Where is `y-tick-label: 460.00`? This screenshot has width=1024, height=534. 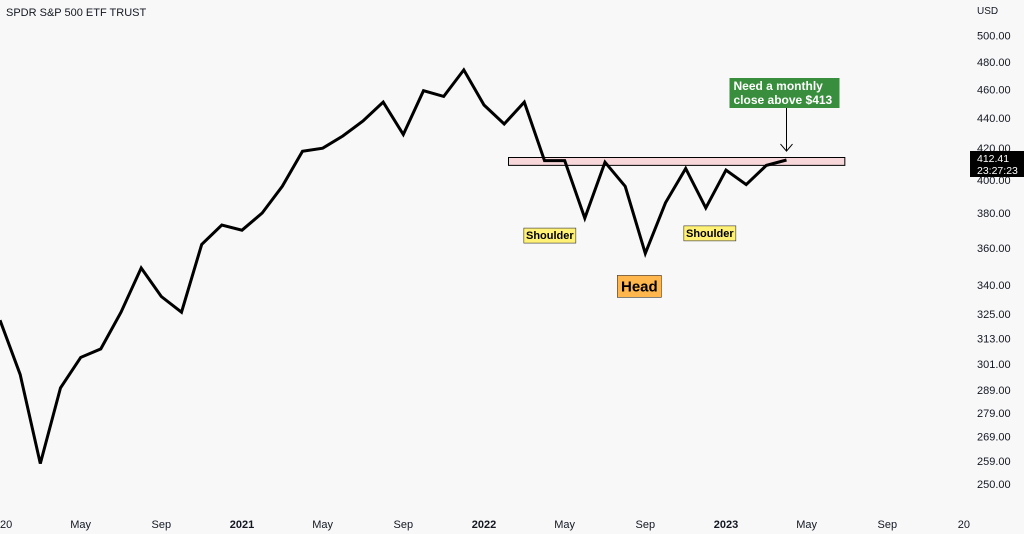
y-tick-label: 460.00 is located at coordinates (994, 90).